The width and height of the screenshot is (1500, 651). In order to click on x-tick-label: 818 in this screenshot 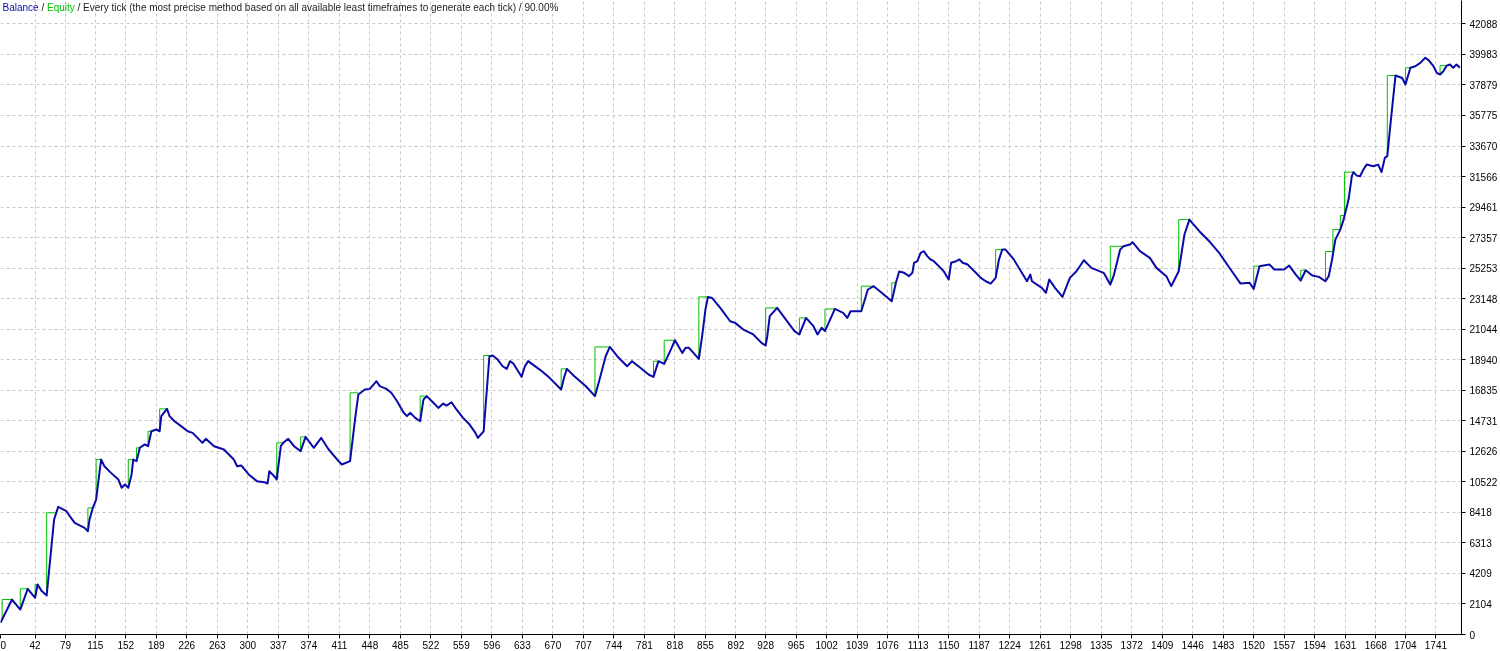, I will do `click(675, 645)`.